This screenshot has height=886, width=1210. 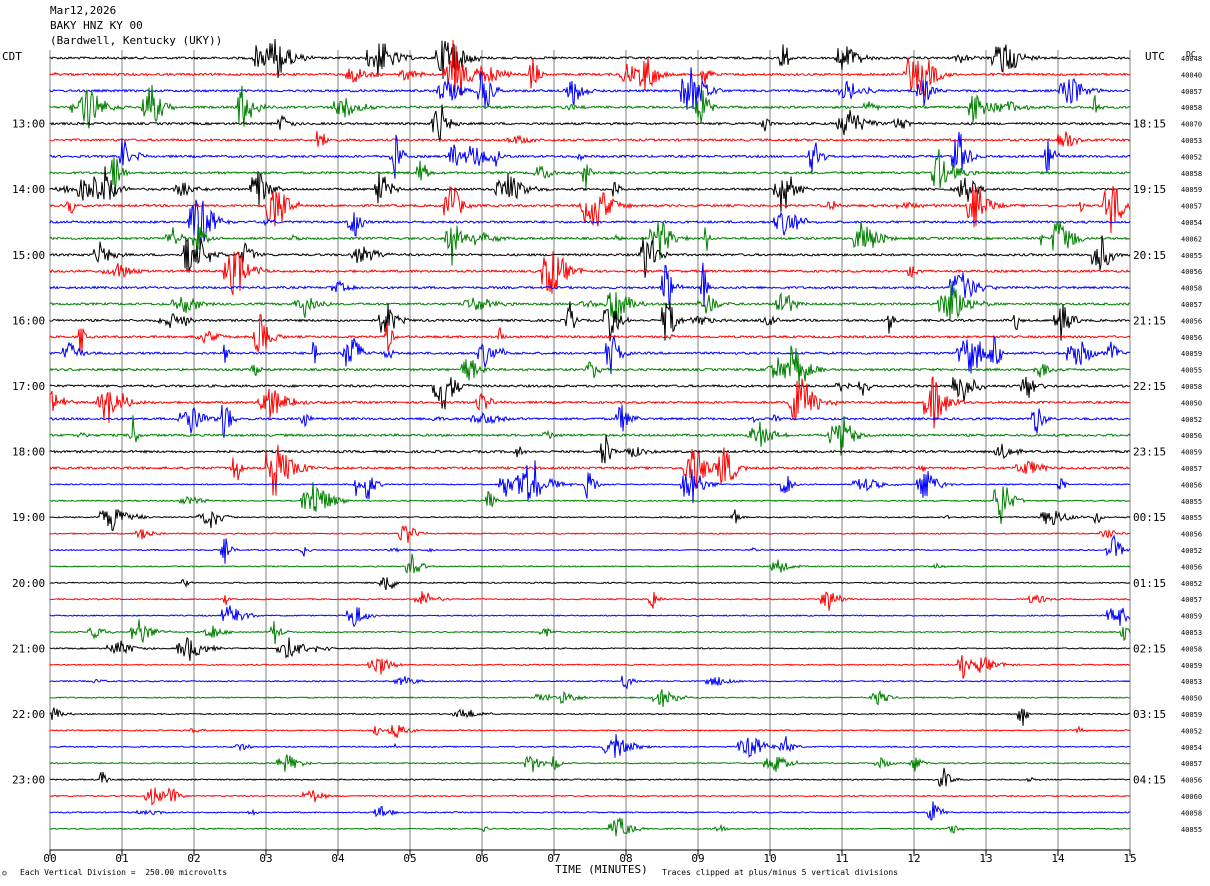 I want to click on right-hour-label: 20:15, so click(x=1149, y=255).